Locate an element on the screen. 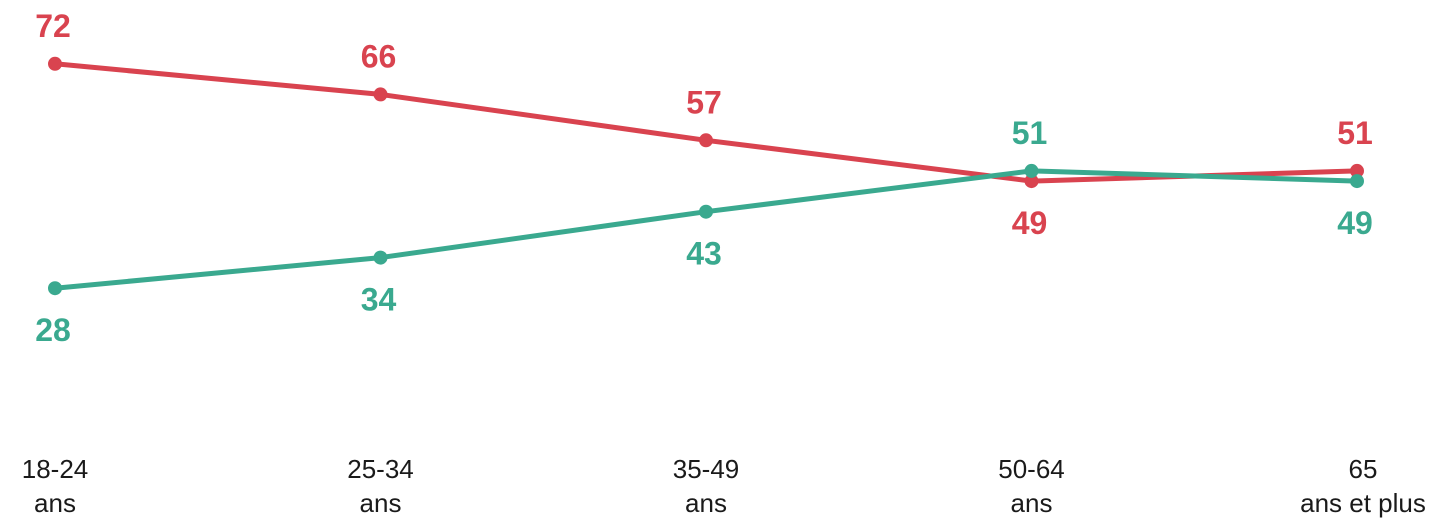 The width and height of the screenshot is (1440, 521). x-tick-label-0: 18-24 ans is located at coordinates (55, 486).